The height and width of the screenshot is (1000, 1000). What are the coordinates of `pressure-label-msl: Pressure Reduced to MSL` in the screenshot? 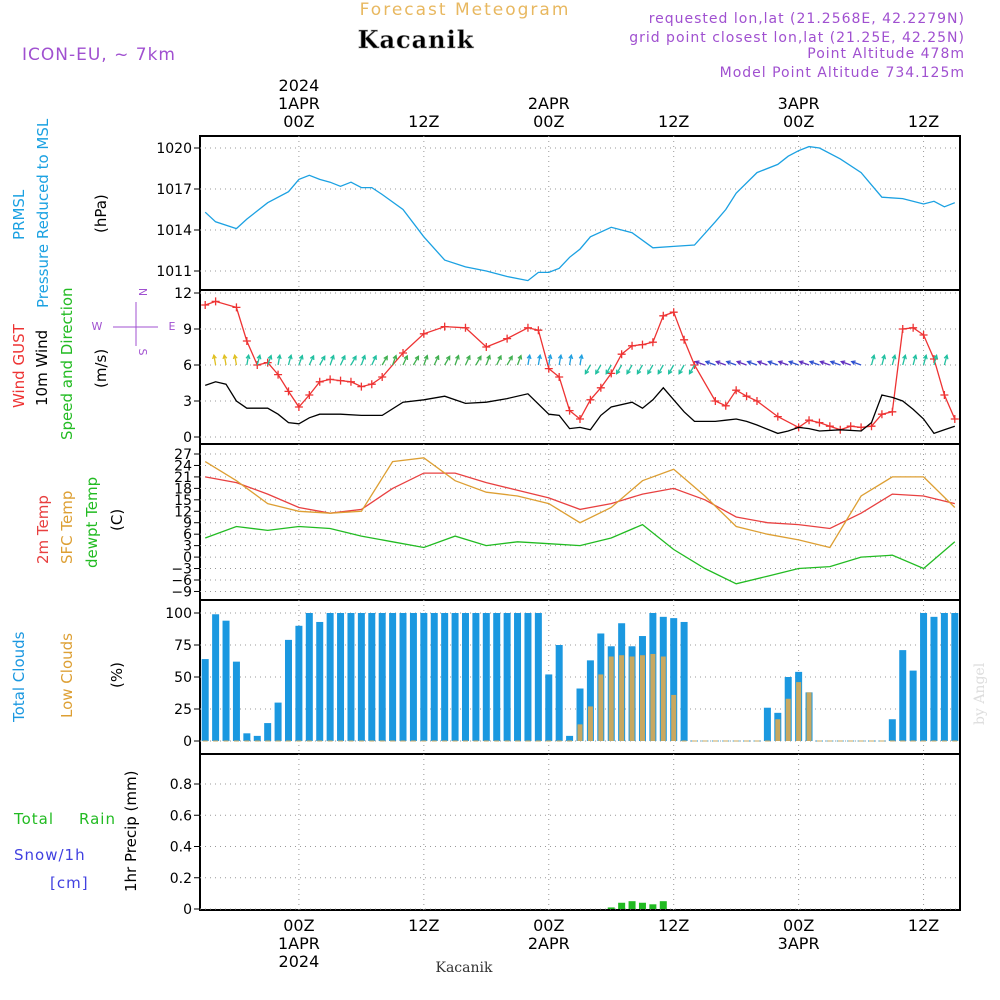 It's located at (43, 213).